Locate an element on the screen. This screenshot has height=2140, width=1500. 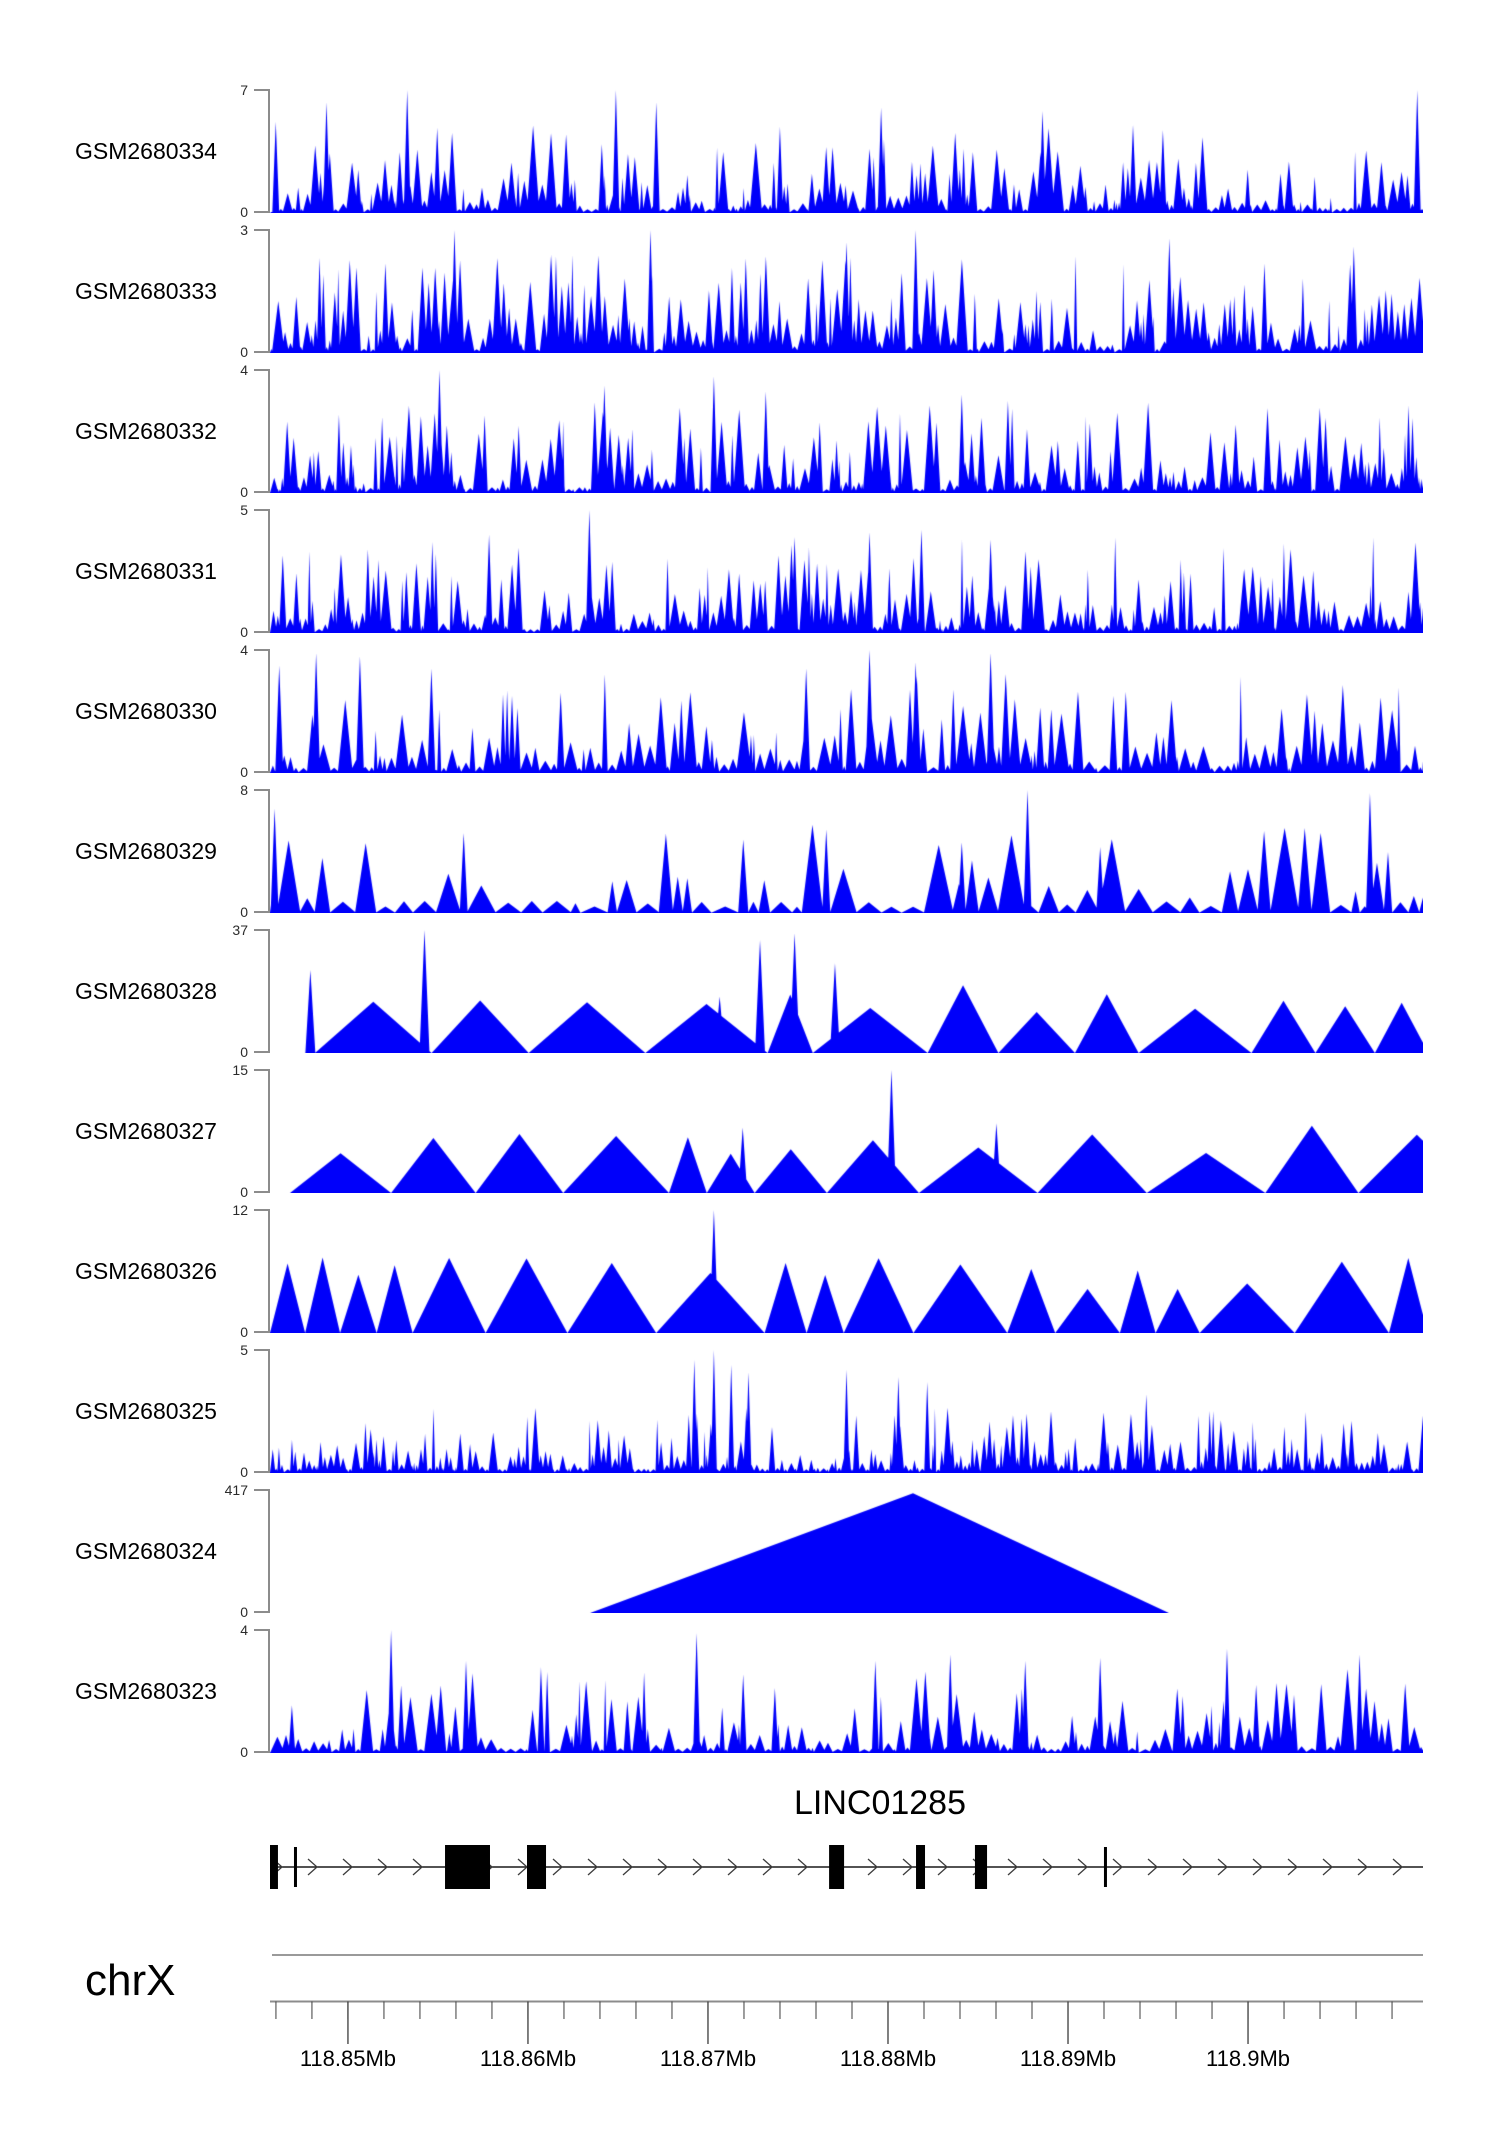
ruler-tick-label: 118.9Mb is located at coordinates (1248, 2058).